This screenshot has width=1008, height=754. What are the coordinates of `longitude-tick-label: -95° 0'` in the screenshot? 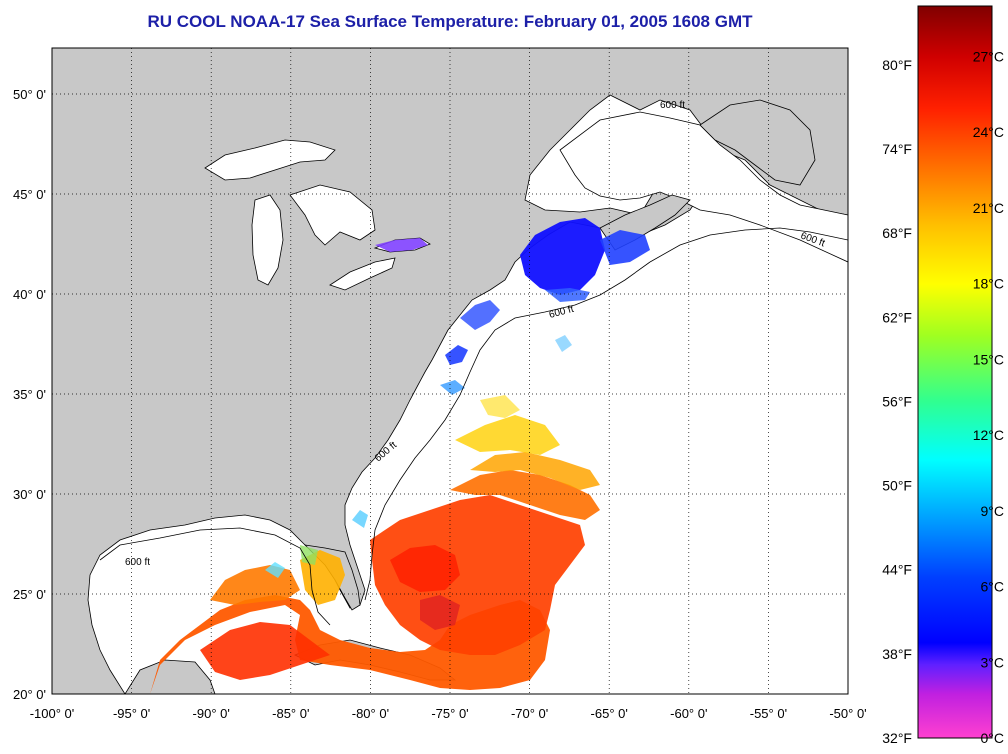 It's located at (131, 713).